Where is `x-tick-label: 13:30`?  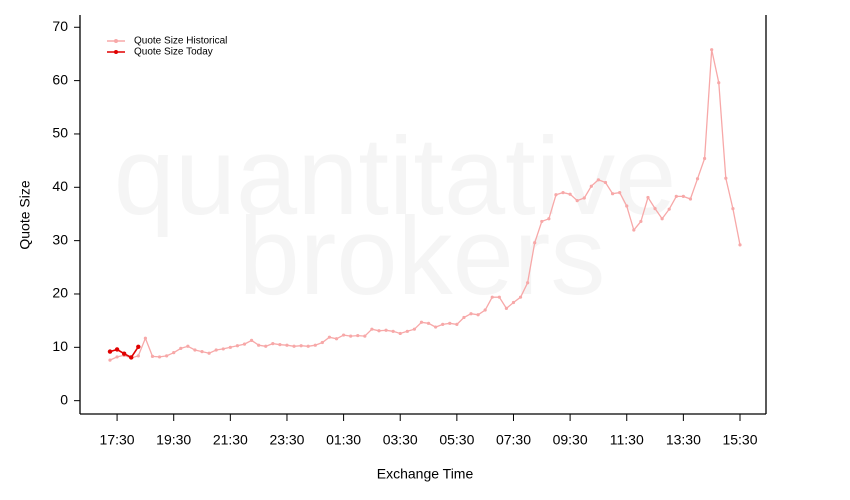 x-tick-label: 13:30 is located at coordinates (683, 440).